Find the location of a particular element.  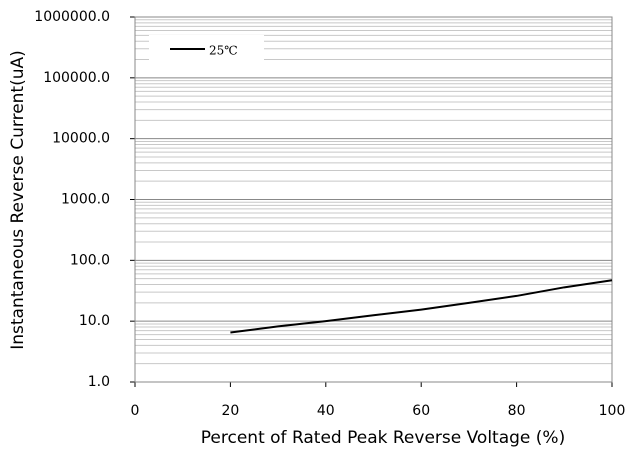

x-tick-label: 60 is located at coordinates (421, 411).